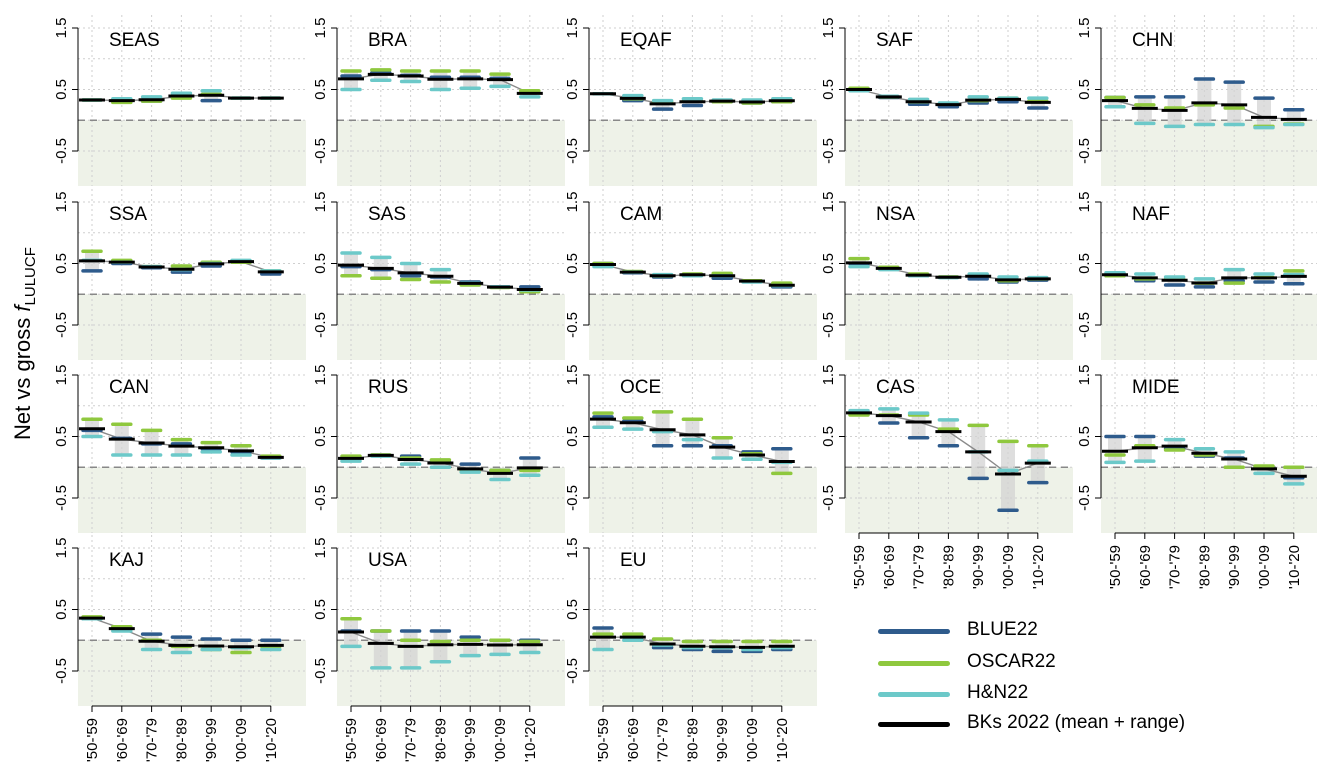 Image resolution: width=1317 pixels, height=775 pixels. I want to click on panel-title: SEAS, so click(134, 40).